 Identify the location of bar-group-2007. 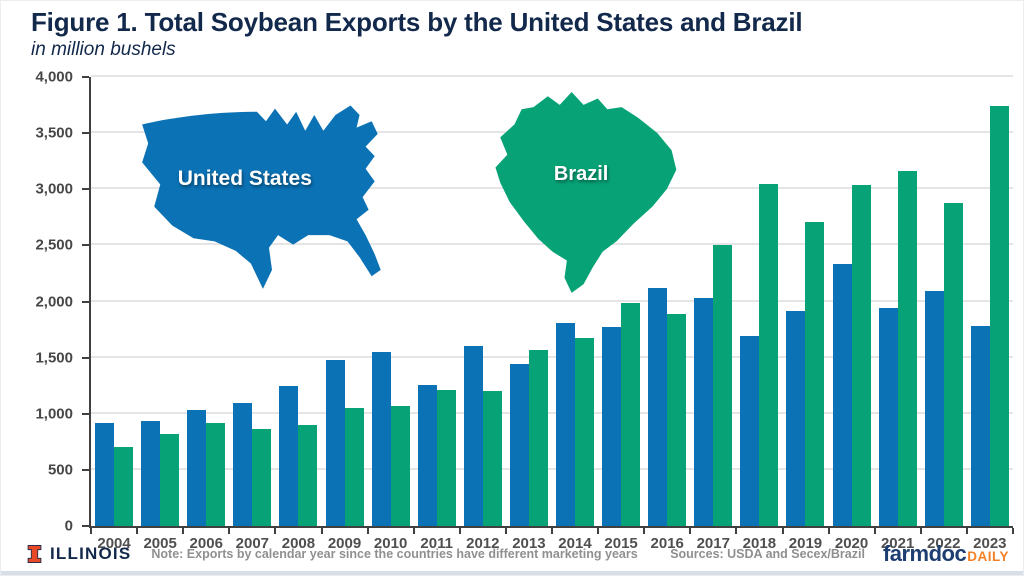
(252, 301).